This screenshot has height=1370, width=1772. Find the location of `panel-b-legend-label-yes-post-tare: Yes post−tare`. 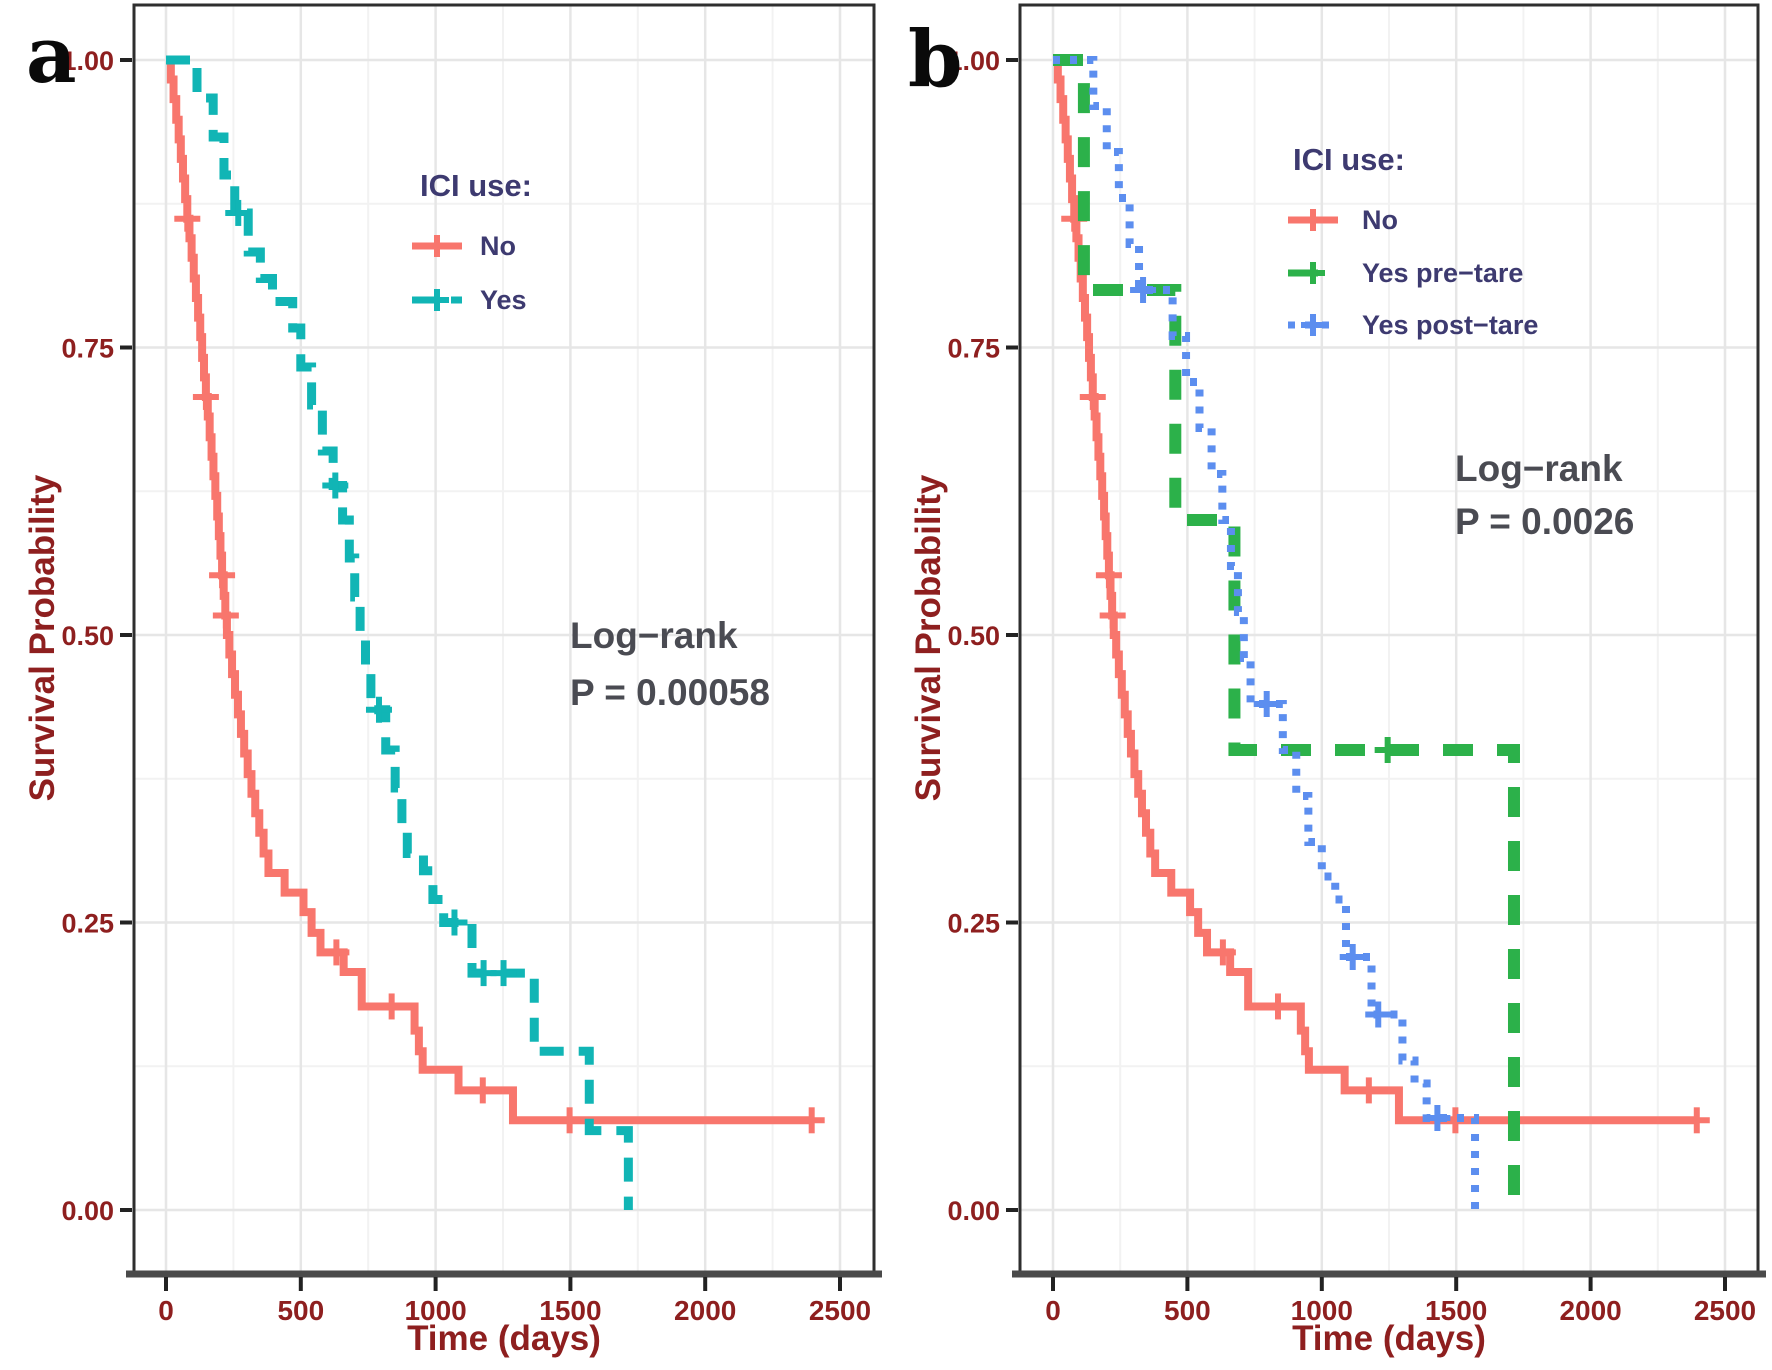

panel-b-legend-label-yes-post-tare: Yes post−tare is located at coordinates (1450, 325).